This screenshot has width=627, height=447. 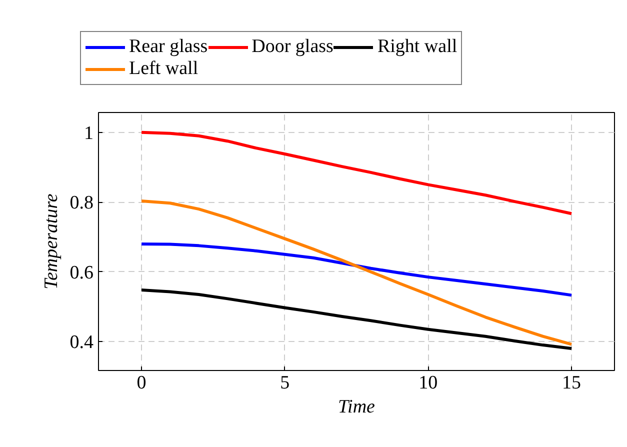 What do you see at coordinates (285, 383) in the screenshot?
I see `x-tick-label: 5` at bounding box center [285, 383].